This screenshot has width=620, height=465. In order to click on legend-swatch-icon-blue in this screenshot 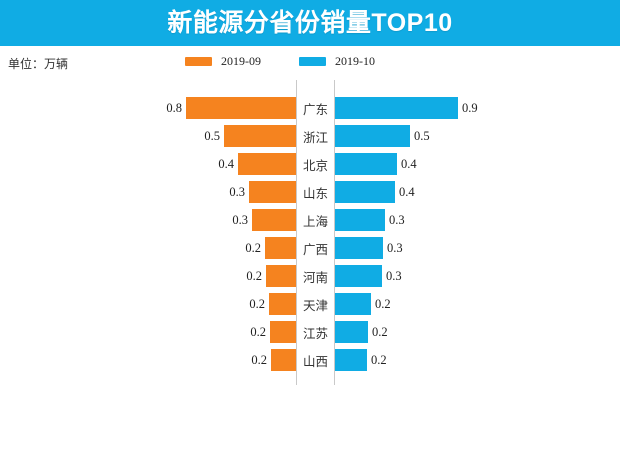, I will do `click(312, 61)`.